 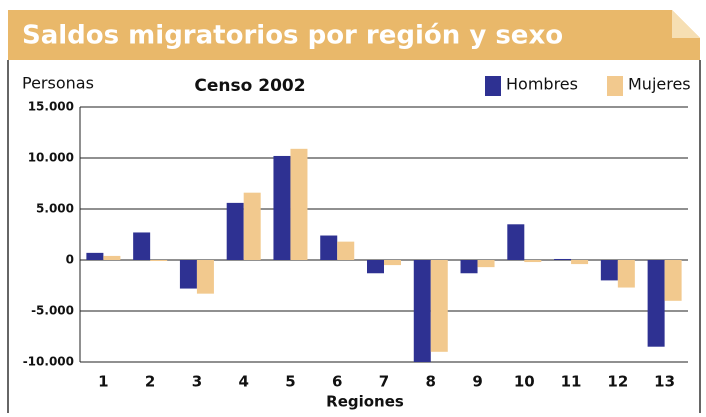 What do you see at coordinates (51, 158) in the screenshot?
I see `y-tick-label: 10.000` at bounding box center [51, 158].